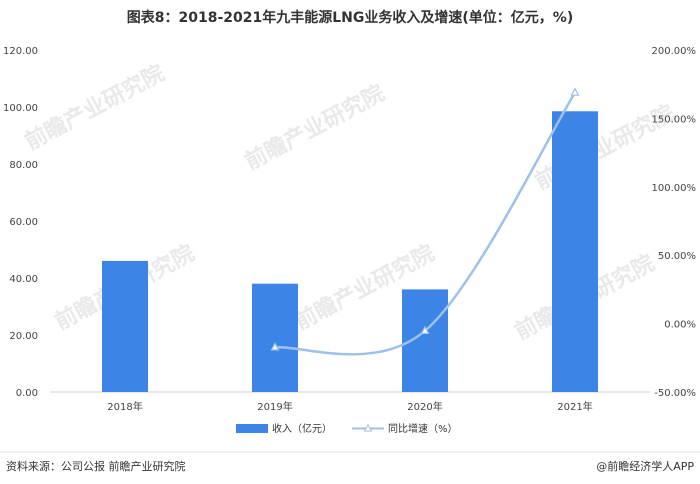 The image size is (700, 484). Describe the element at coordinates (423, 428) in the screenshot. I see `legend-label-growth: 同比增速（%）` at that location.